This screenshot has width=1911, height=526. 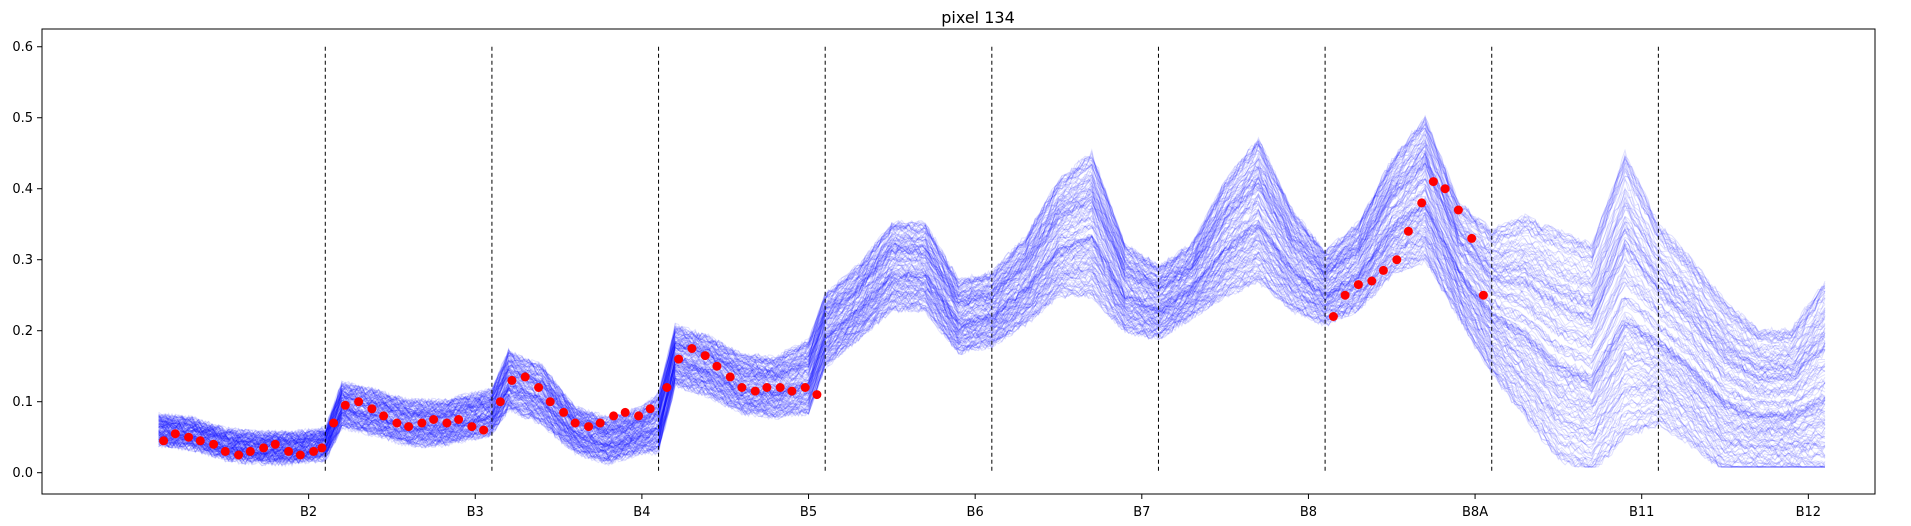 I want to click on x-tick-label: B8A, so click(x=1475, y=512).